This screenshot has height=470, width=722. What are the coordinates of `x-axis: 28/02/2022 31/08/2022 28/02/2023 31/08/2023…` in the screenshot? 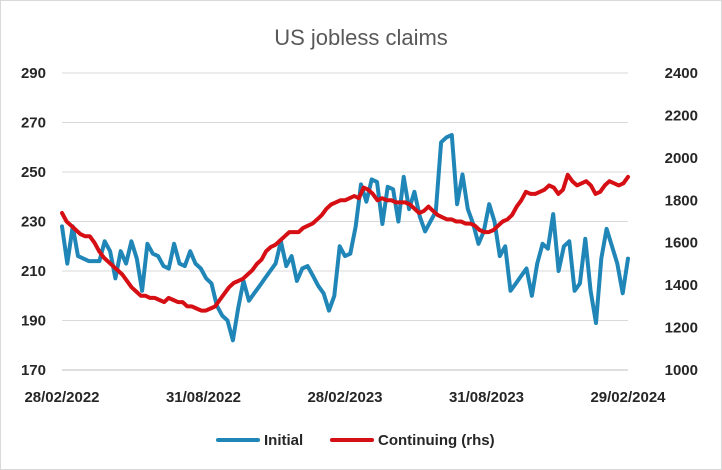 It's located at (345, 387).